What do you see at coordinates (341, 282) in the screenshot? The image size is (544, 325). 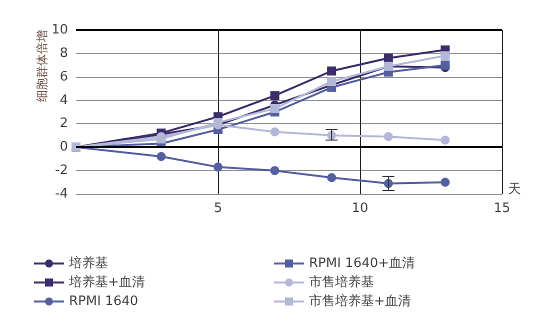 I see `legend-label: 市售培养基` at bounding box center [341, 282].